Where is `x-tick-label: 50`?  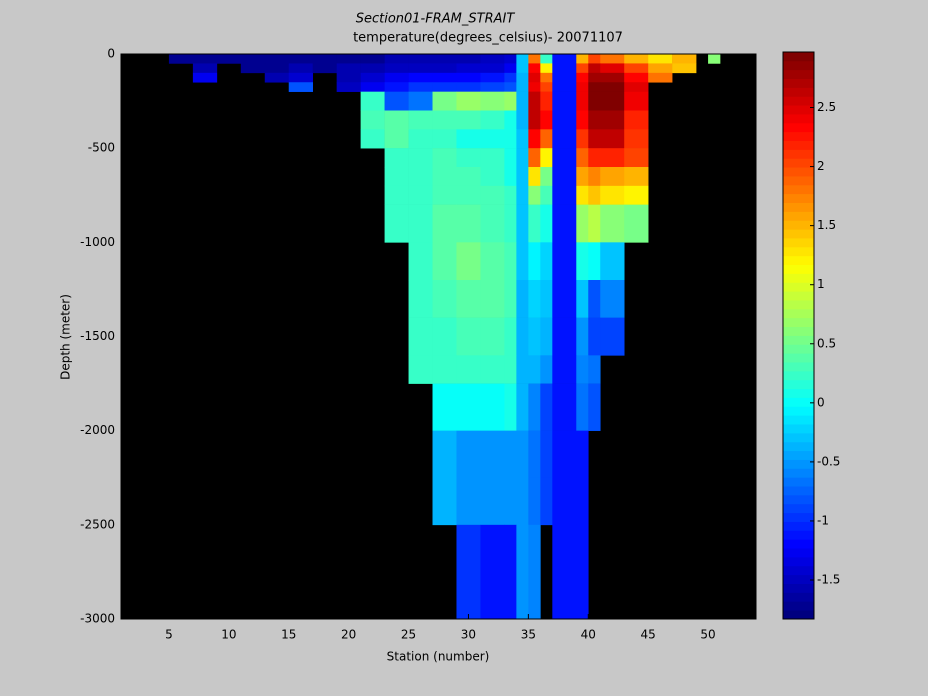
x-tick-label: 50 is located at coordinates (707, 635).